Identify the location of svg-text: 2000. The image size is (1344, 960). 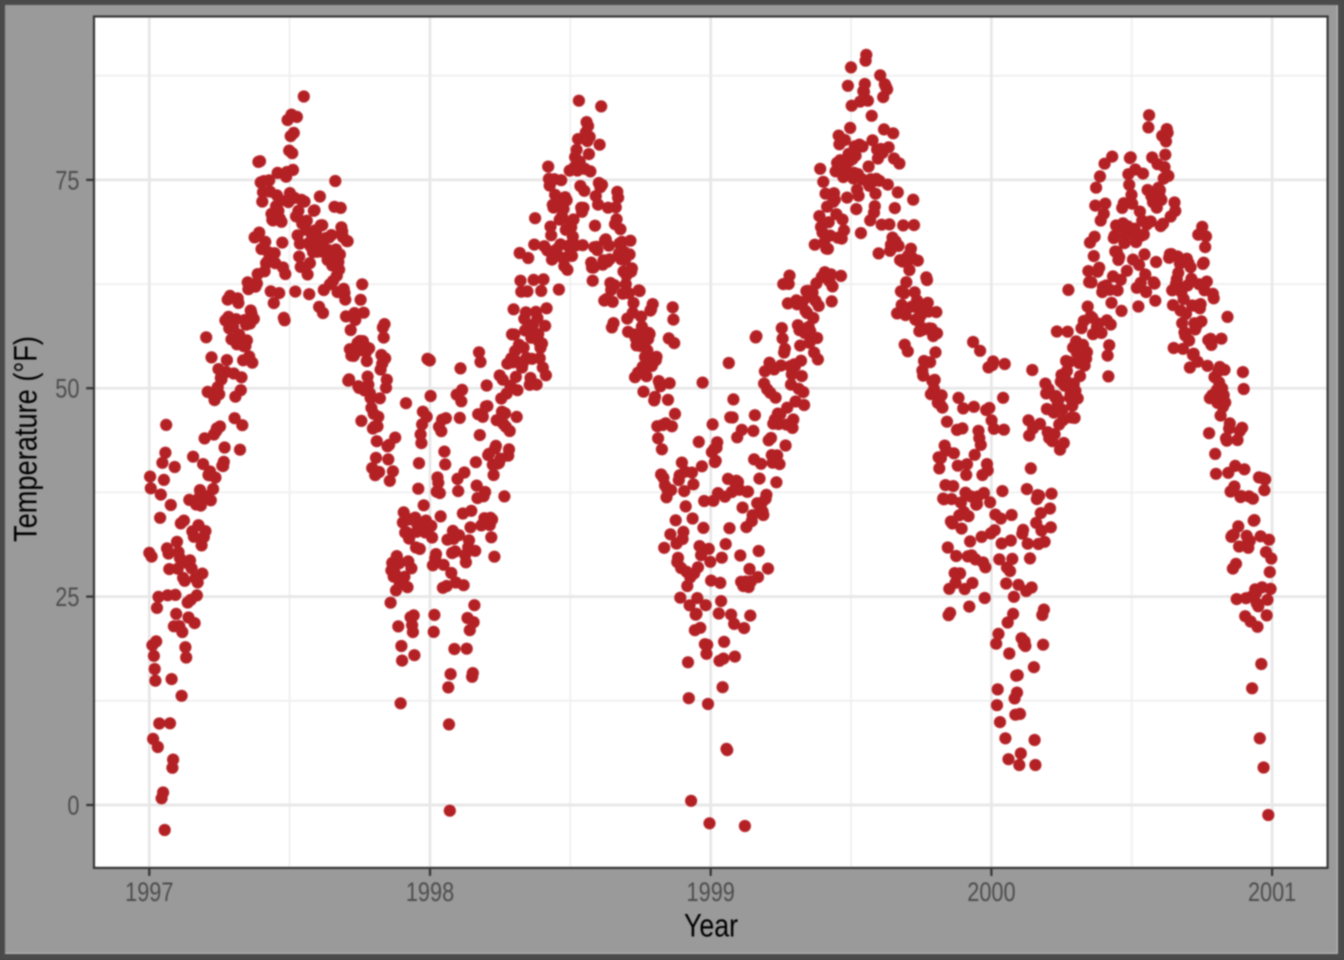
(991, 892).